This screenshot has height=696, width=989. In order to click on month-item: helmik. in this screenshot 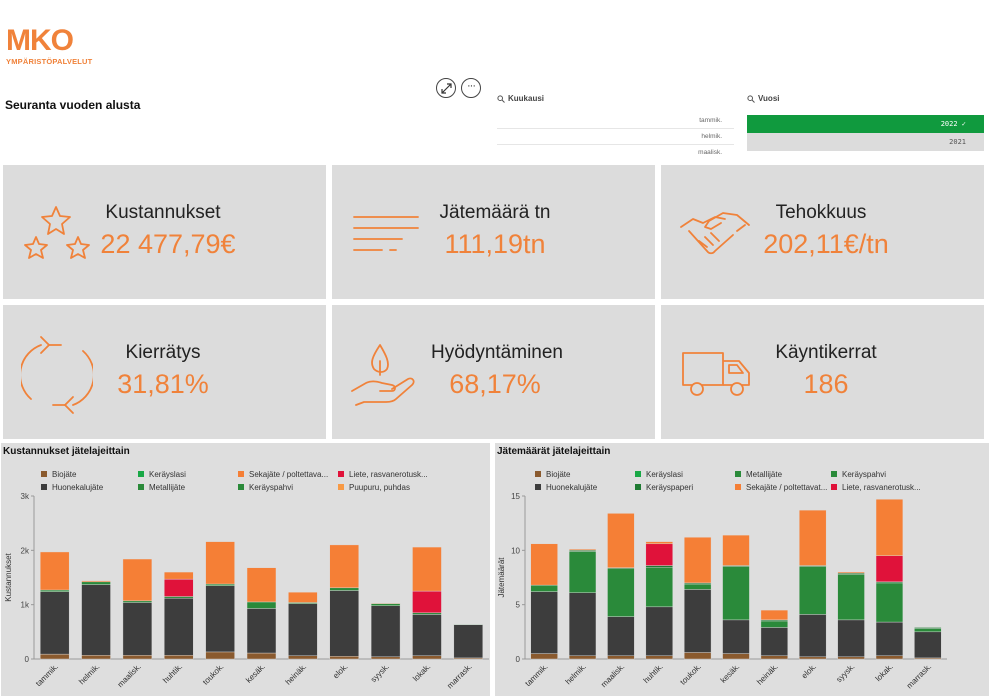, I will do `click(615, 137)`.